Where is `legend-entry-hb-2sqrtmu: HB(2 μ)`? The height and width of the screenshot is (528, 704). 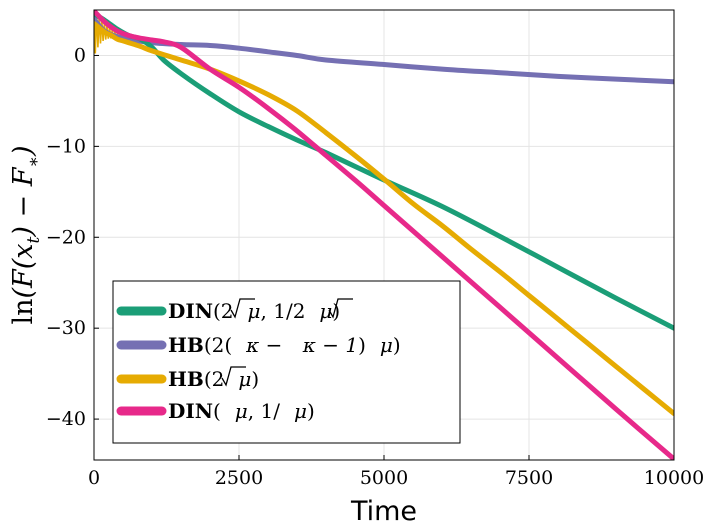 legend-entry-hb-2sqrtmu: HB(2 μ) is located at coordinates (187, 378).